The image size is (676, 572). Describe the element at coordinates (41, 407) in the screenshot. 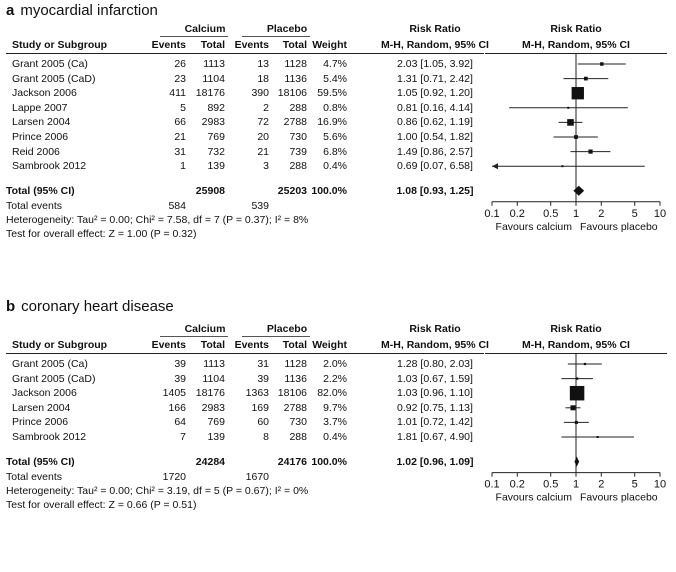

I see `study-name: Larsen 2004` at that location.